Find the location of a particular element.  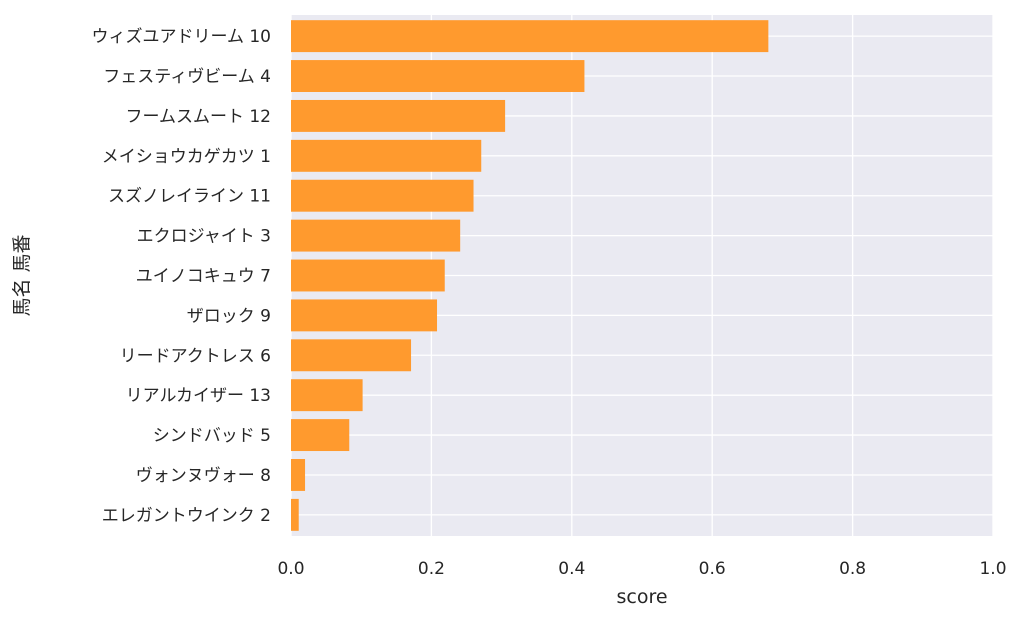

x-tick-labels: 0.0 0.2 0.4 0.6 0.8 1.0 is located at coordinates (641, 569).